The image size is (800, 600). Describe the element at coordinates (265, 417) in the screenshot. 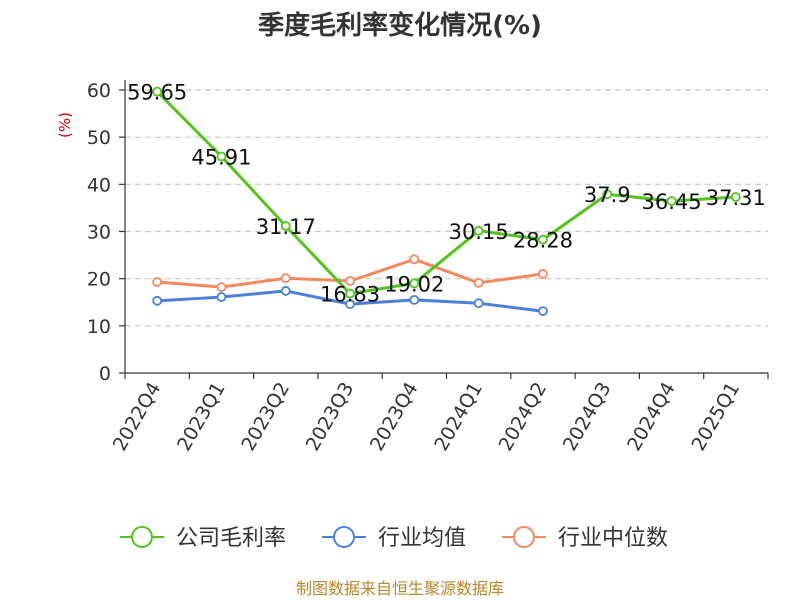

I see `x-tick-label-2023q2: 2023Q2` at that location.